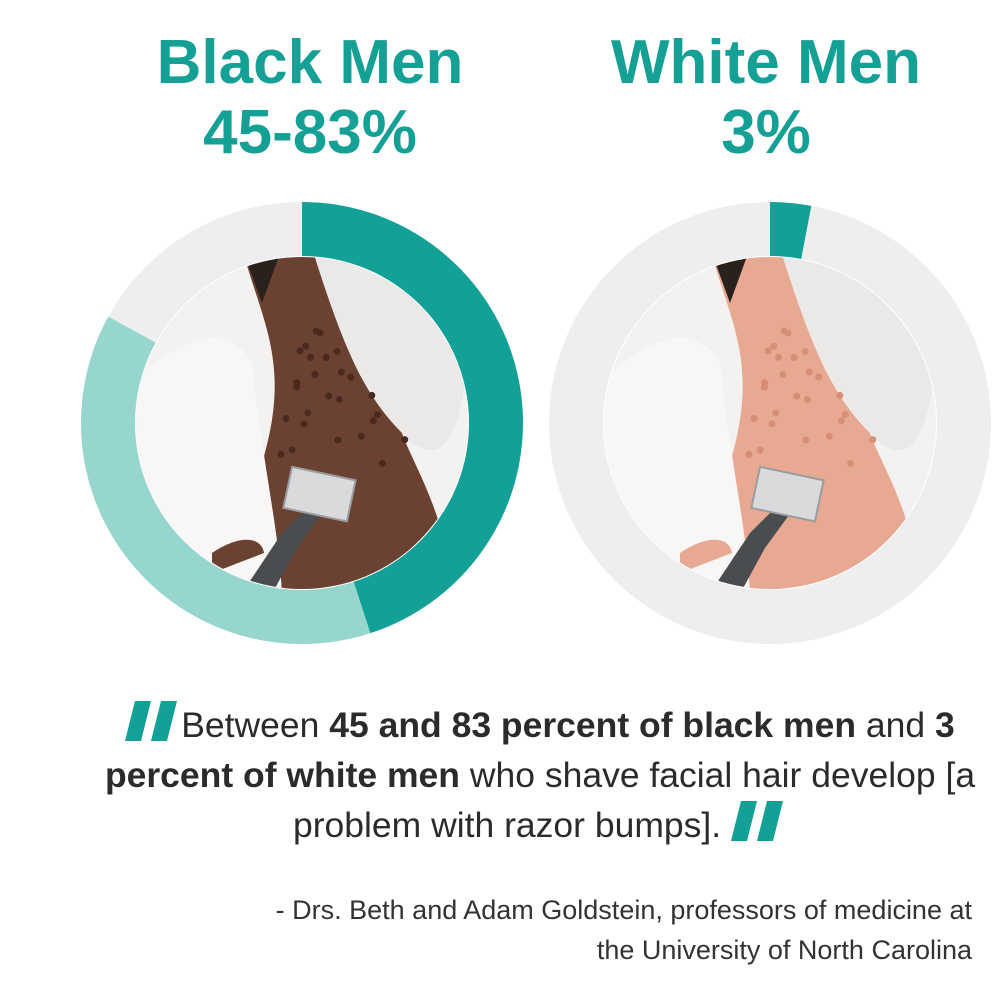  I want to click on black-men-title: Black Men 45-83%, so click(310, 98).